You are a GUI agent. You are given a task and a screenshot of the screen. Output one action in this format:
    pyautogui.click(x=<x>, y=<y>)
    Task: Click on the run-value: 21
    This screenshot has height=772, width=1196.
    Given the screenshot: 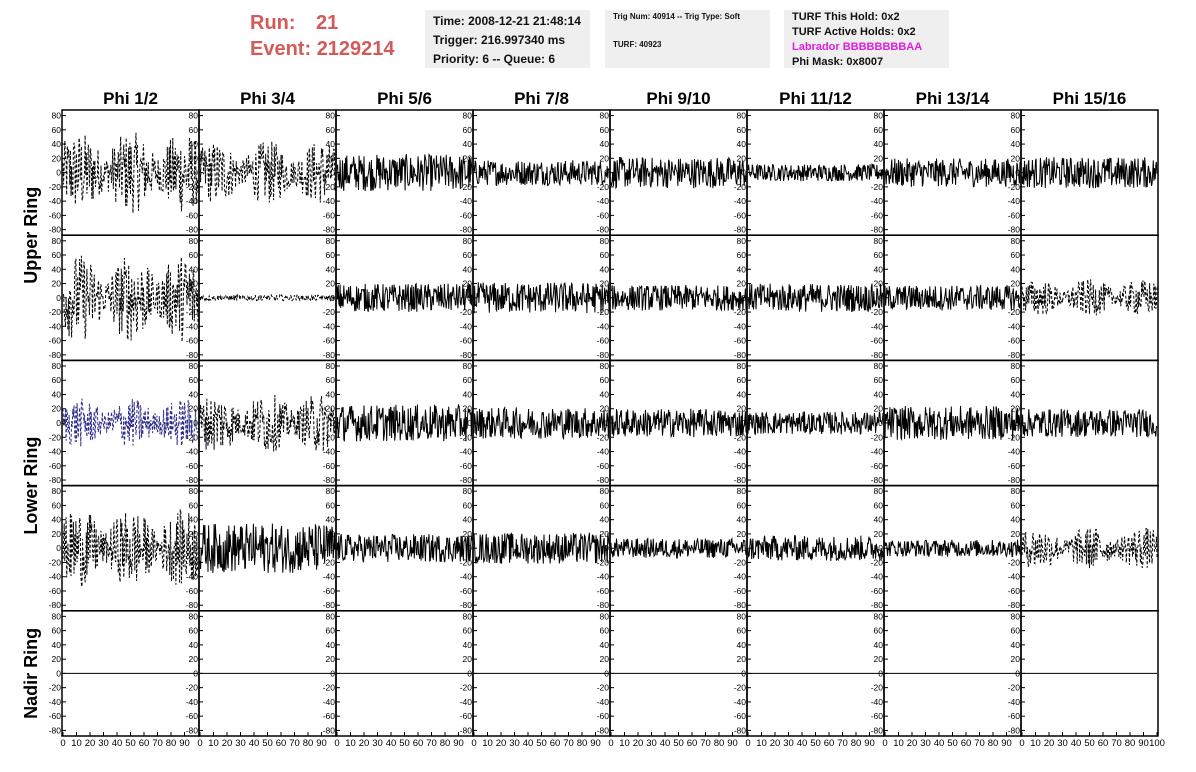 What is the action you would take?
    pyautogui.click(x=327, y=23)
    